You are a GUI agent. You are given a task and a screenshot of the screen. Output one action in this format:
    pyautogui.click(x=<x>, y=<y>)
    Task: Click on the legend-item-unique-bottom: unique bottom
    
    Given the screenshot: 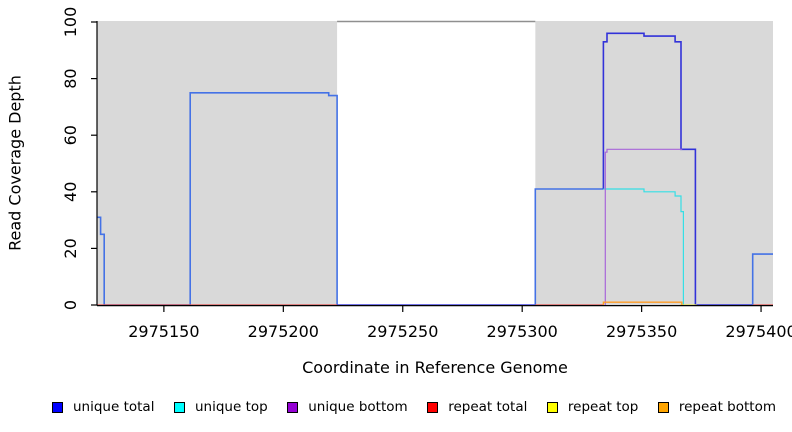 What is the action you would take?
    pyautogui.click(x=347, y=407)
    